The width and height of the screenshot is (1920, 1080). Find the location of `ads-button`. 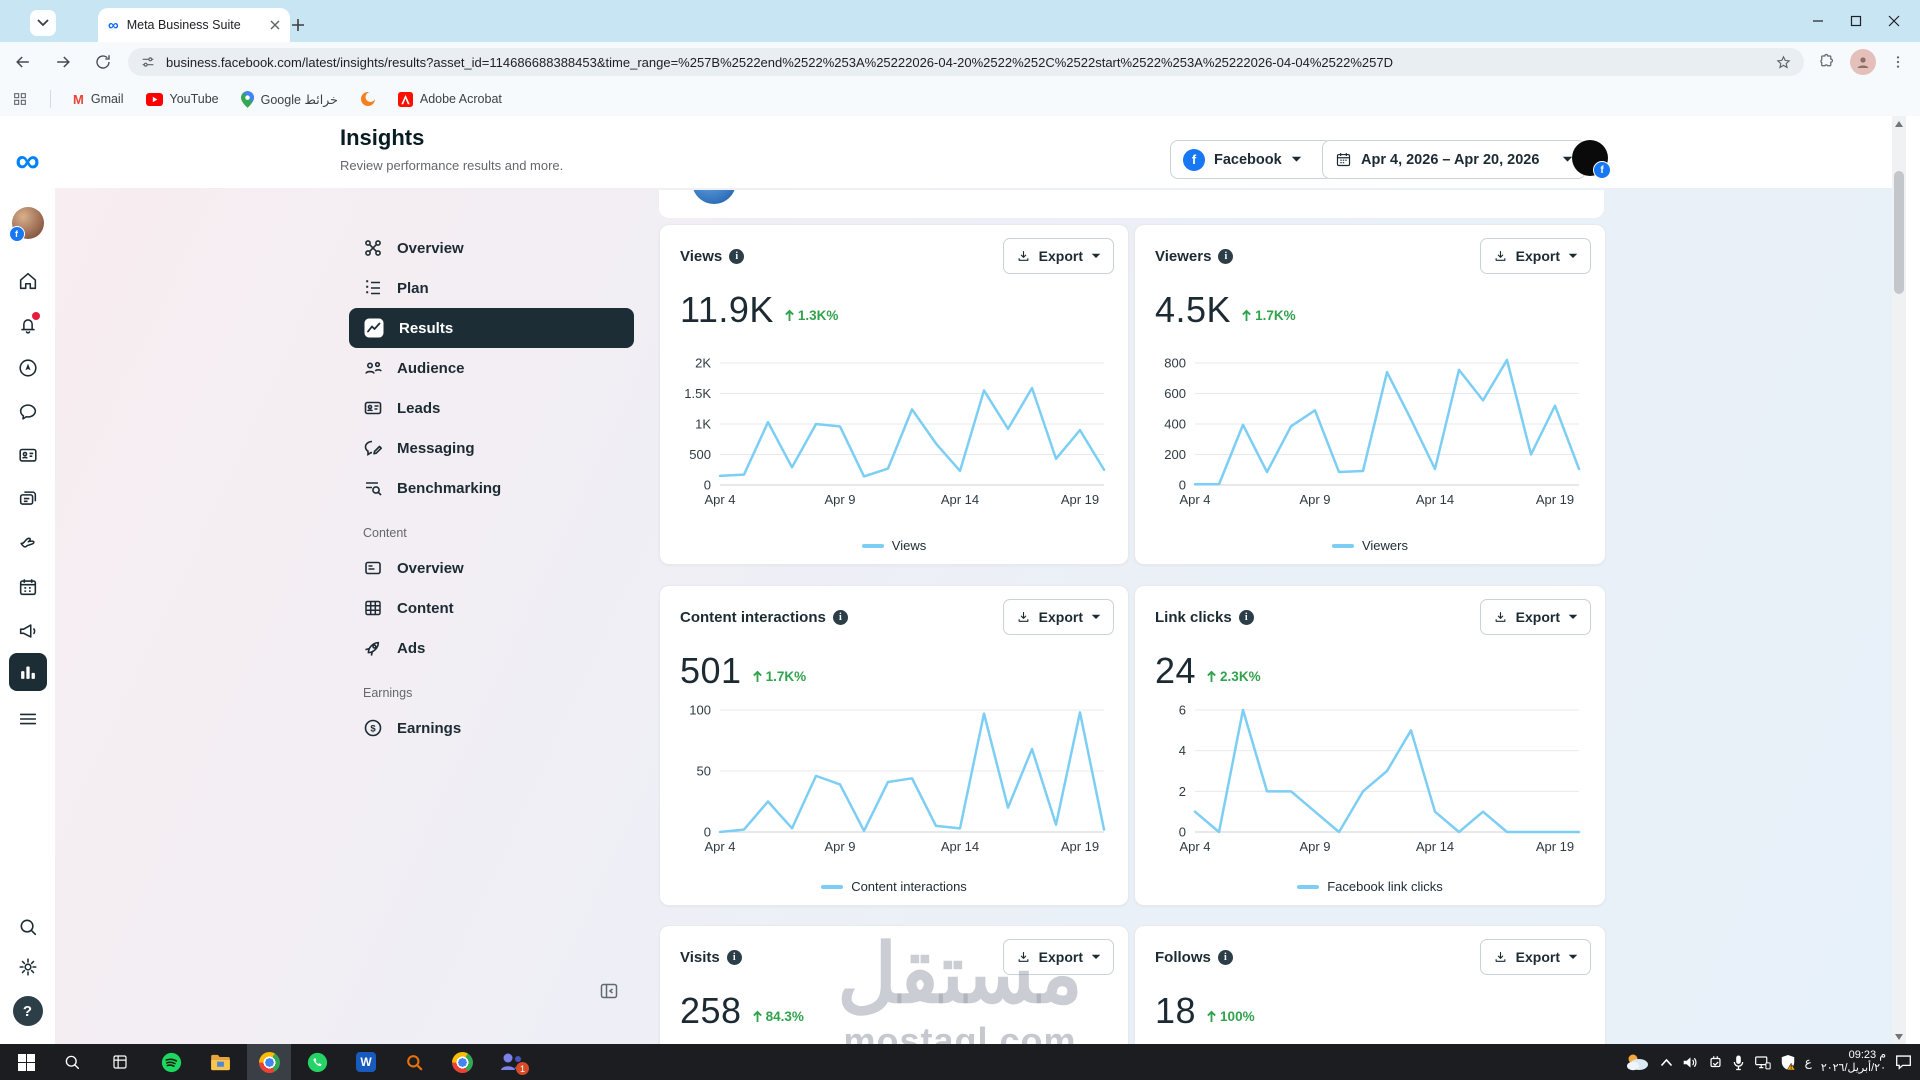

ads-button is located at coordinates (28, 631).